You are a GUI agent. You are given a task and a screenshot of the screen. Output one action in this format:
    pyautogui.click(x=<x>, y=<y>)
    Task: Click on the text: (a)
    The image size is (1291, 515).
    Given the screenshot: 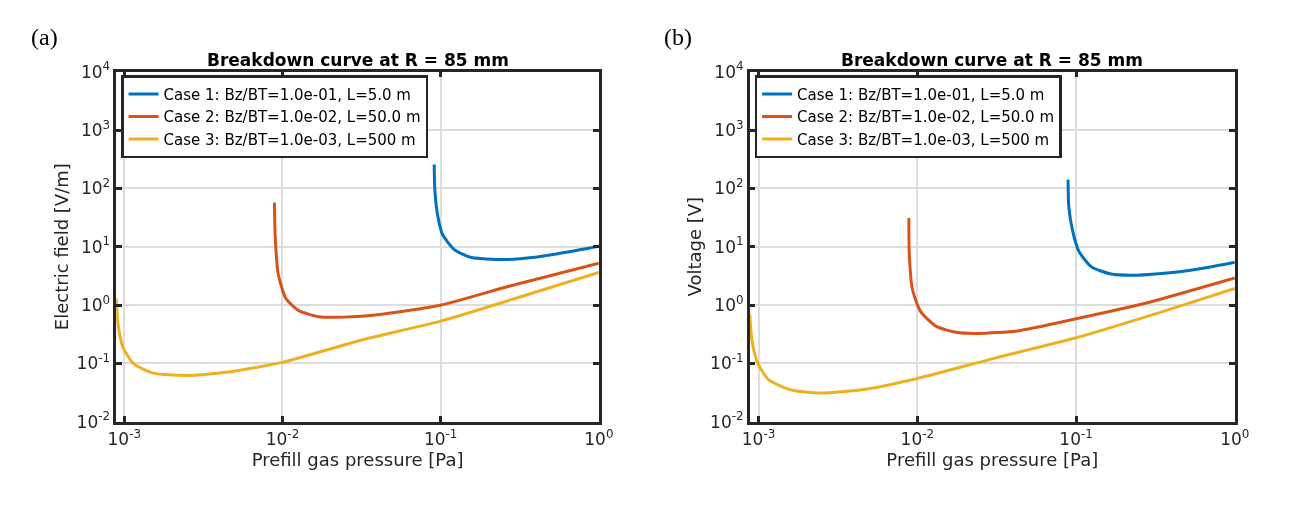 What is the action you would take?
    pyautogui.click(x=44, y=37)
    